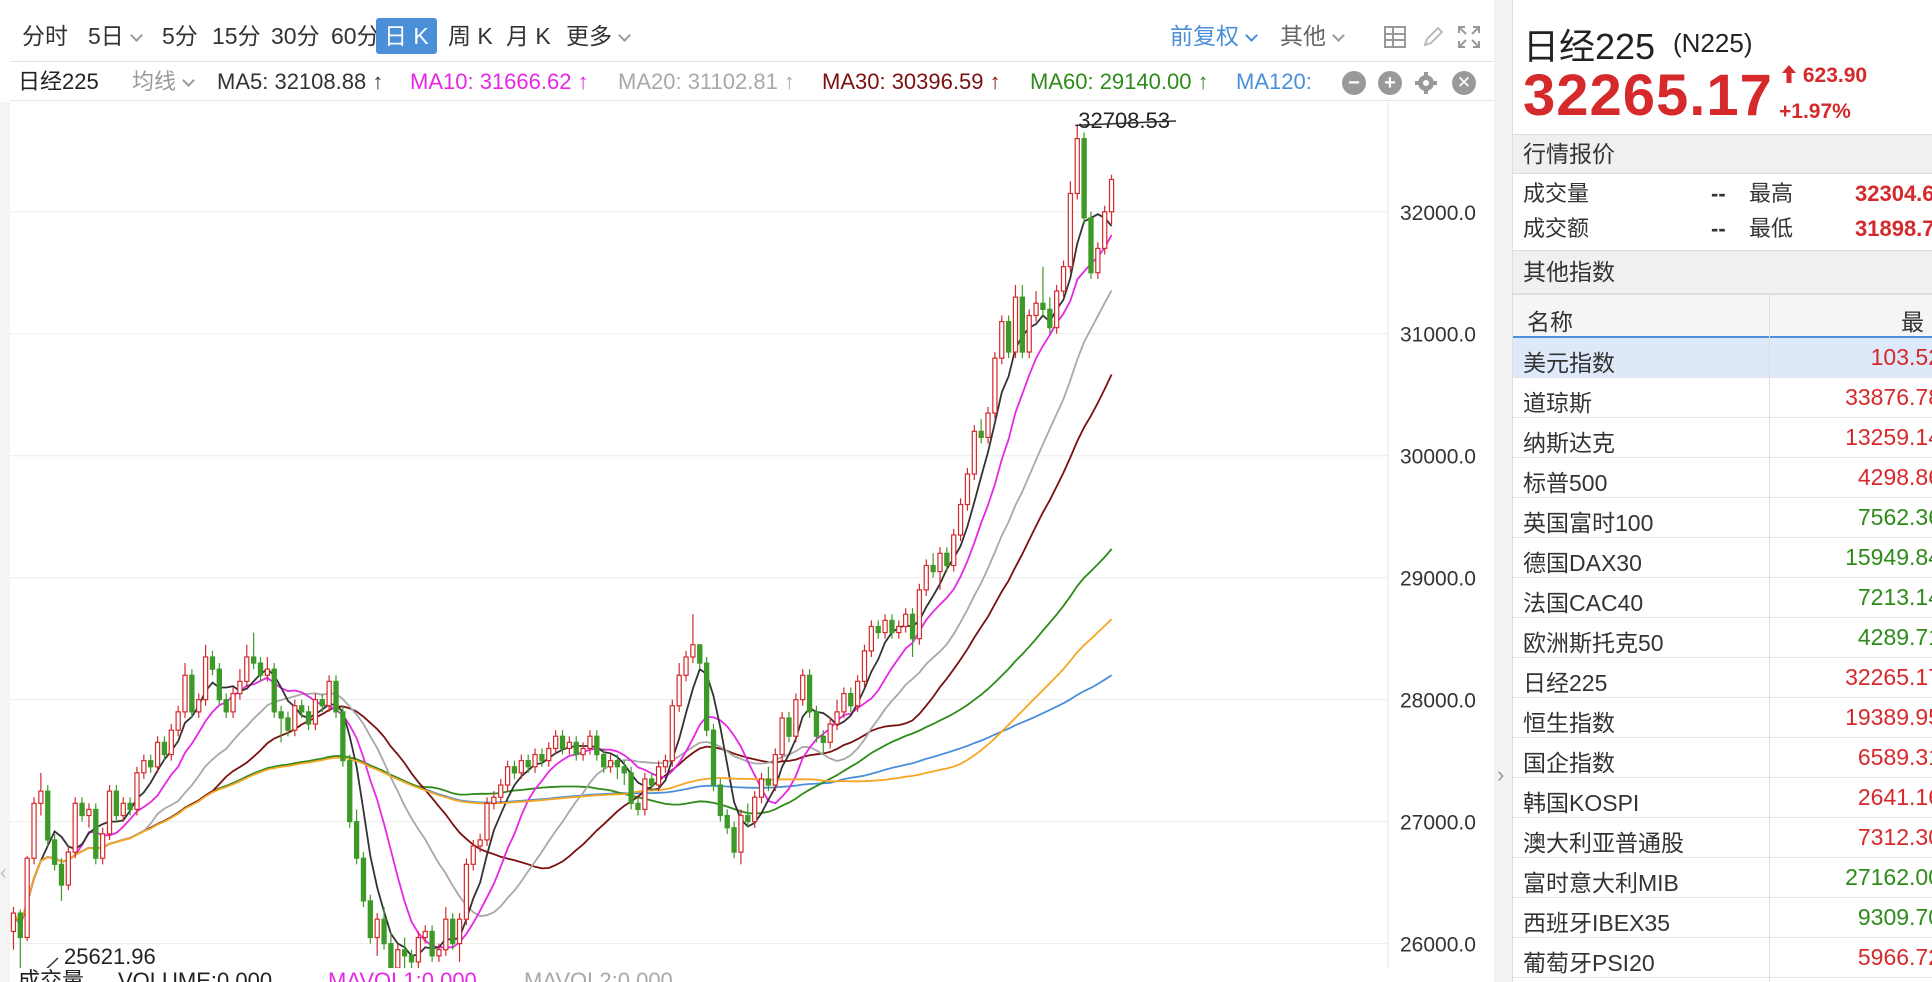 The height and width of the screenshot is (982, 1932). Describe the element at coordinates (1469, 37) in the screenshot. I see `fullscreen-icon` at that location.